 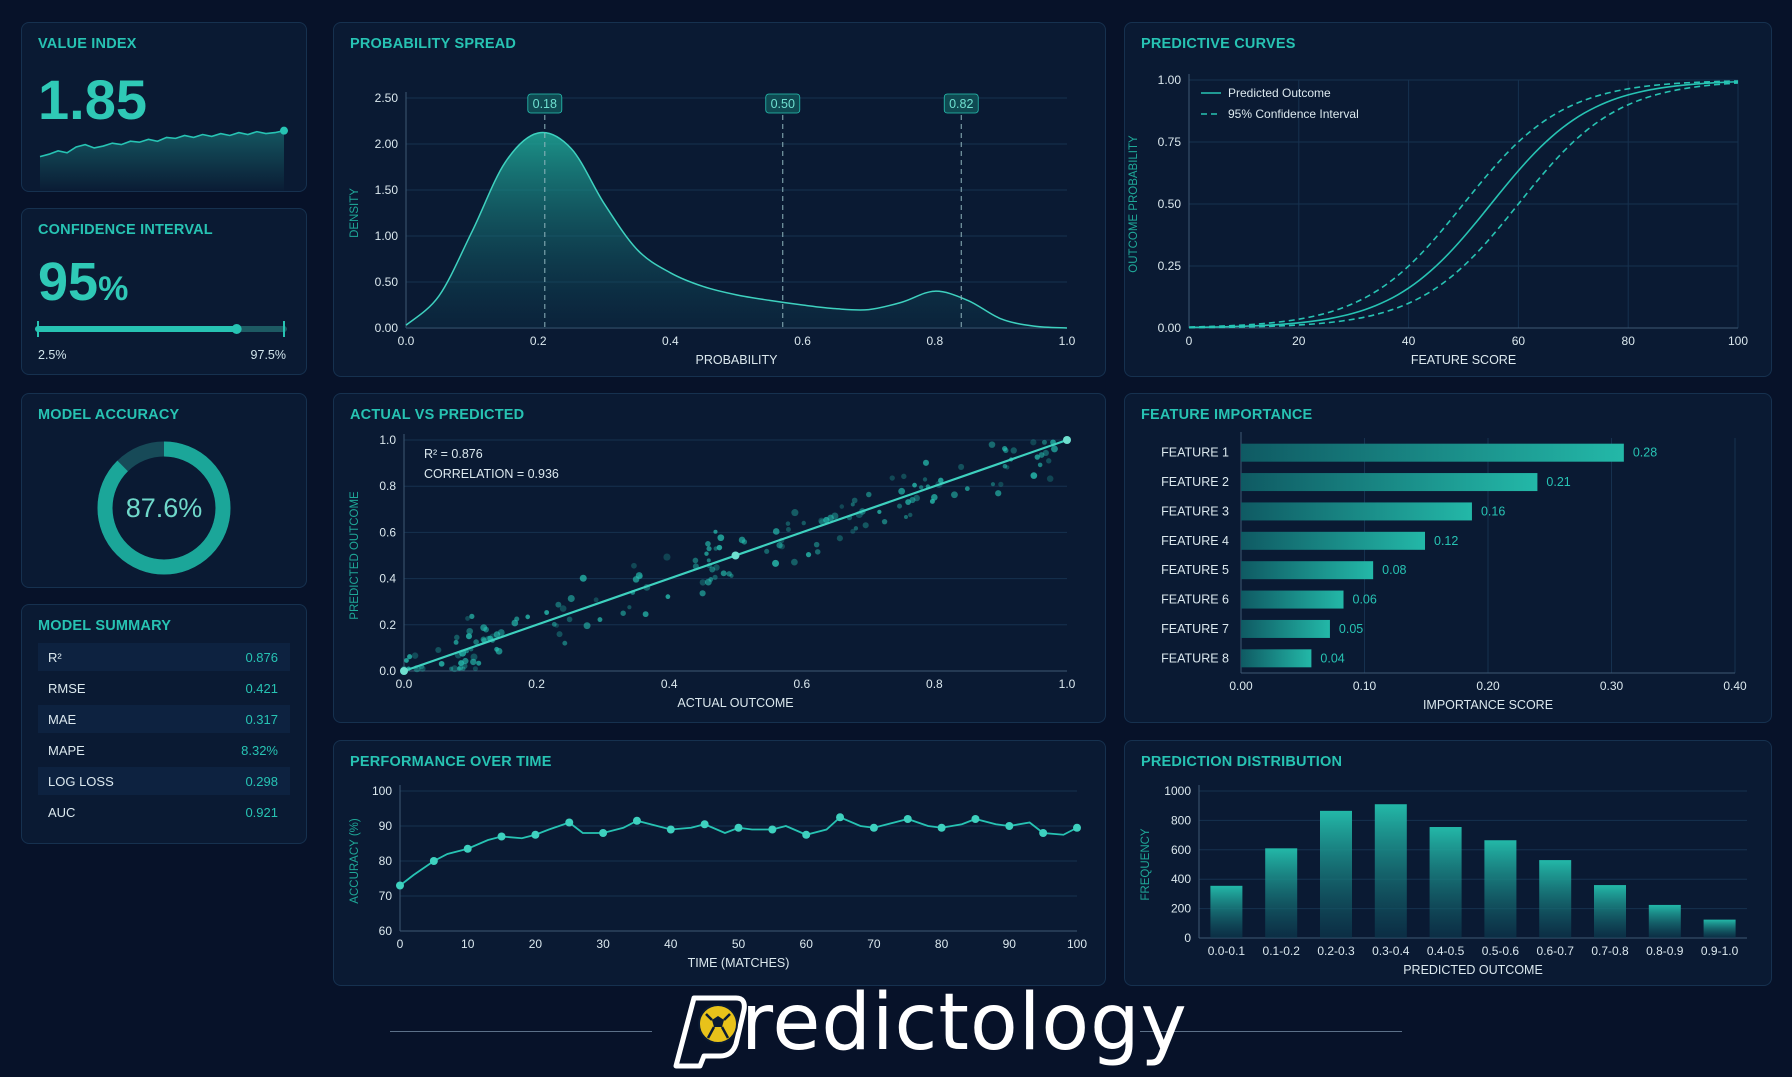 What do you see at coordinates (261, 812) in the screenshot?
I see `summary-metric-value: 0.921` at bounding box center [261, 812].